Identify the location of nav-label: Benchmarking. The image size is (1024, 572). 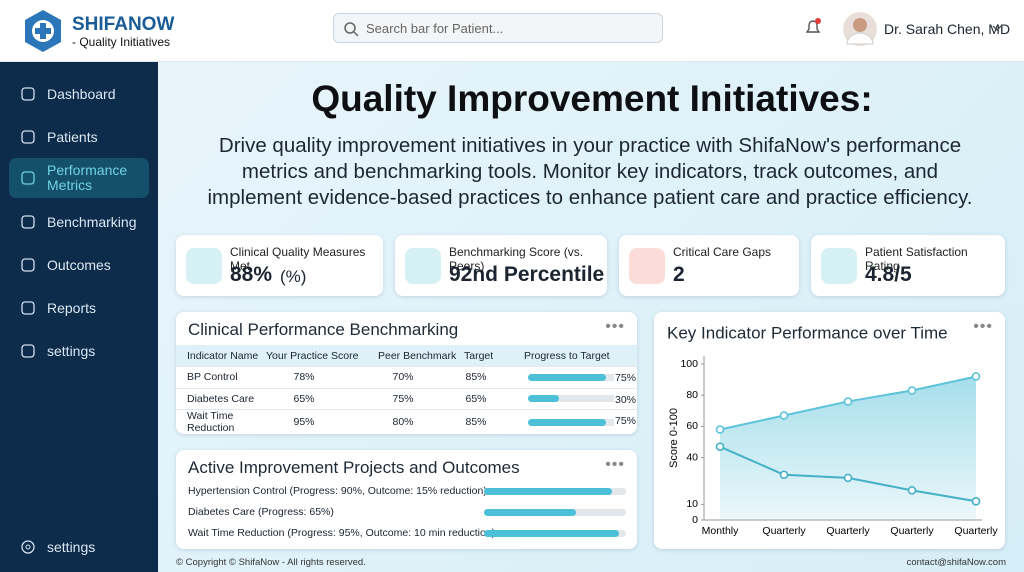
(92, 221).